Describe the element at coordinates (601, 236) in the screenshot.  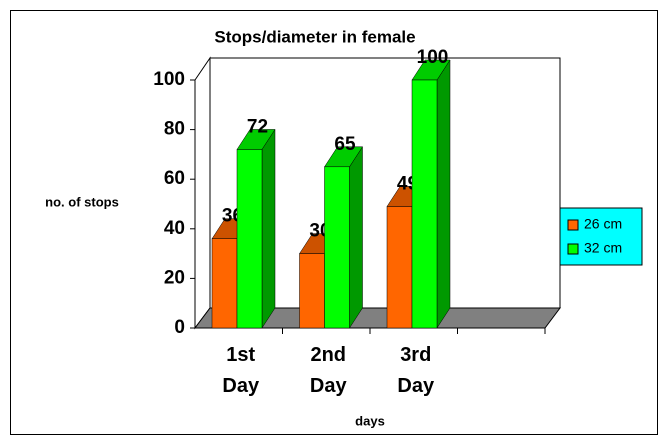
I see `legend-box` at that location.